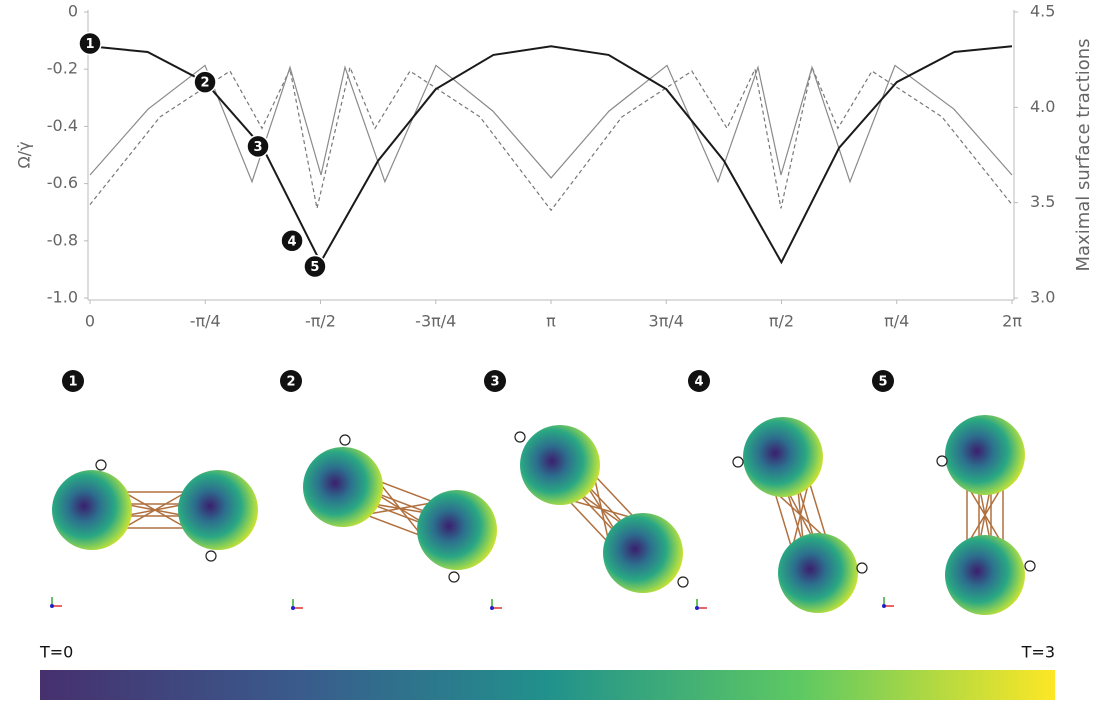 The height and width of the screenshot is (704, 1099). What do you see at coordinates (73, 11) in the screenshot?
I see `y-tick-label: 0` at bounding box center [73, 11].